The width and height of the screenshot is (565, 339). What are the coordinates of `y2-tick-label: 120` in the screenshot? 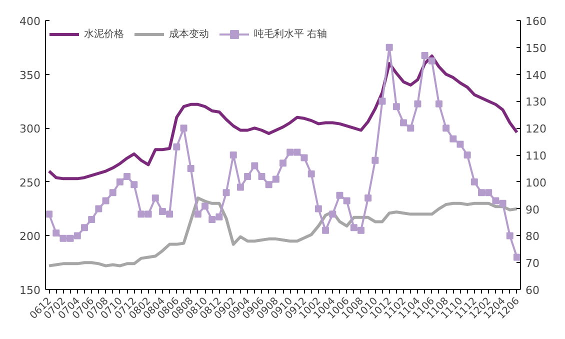 It's located at (536, 129).